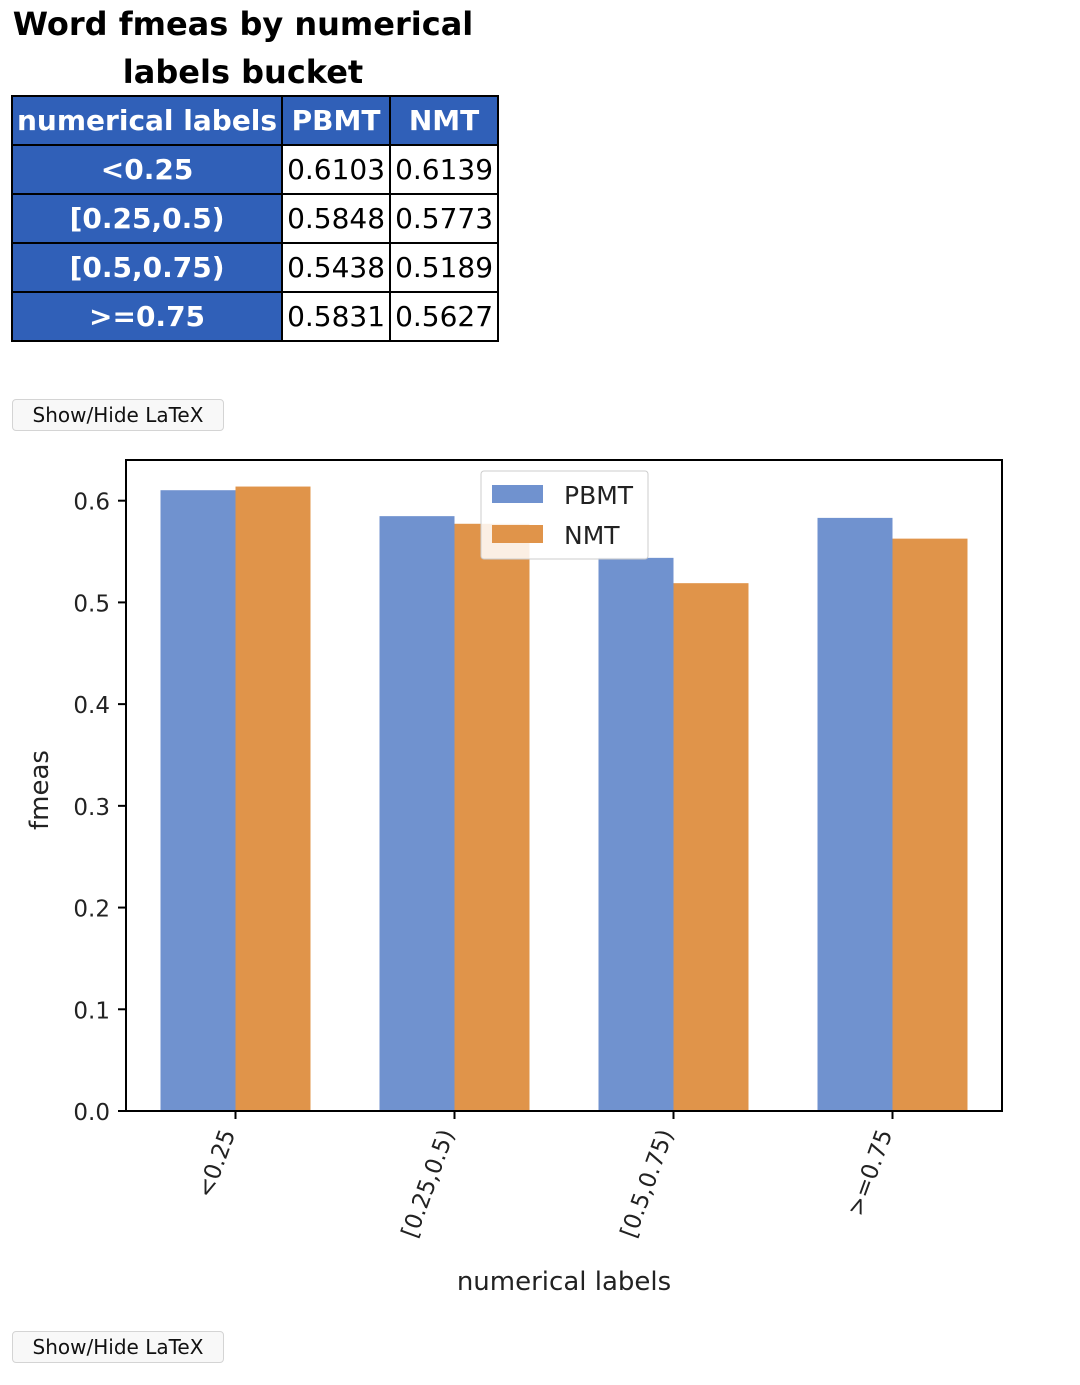 Image resolution: width=1080 pixels, height=1385 pixels. What do you see at coordinates (444, 316) in the screenshot?
I see `nmt-value: 0.5627` at bounding box center [444, 316].